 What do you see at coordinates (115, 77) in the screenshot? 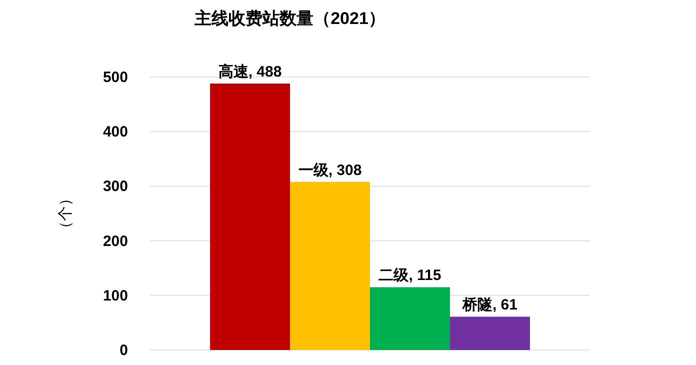
I see `y-tick-label: 500` at bounding box center [115, 77].